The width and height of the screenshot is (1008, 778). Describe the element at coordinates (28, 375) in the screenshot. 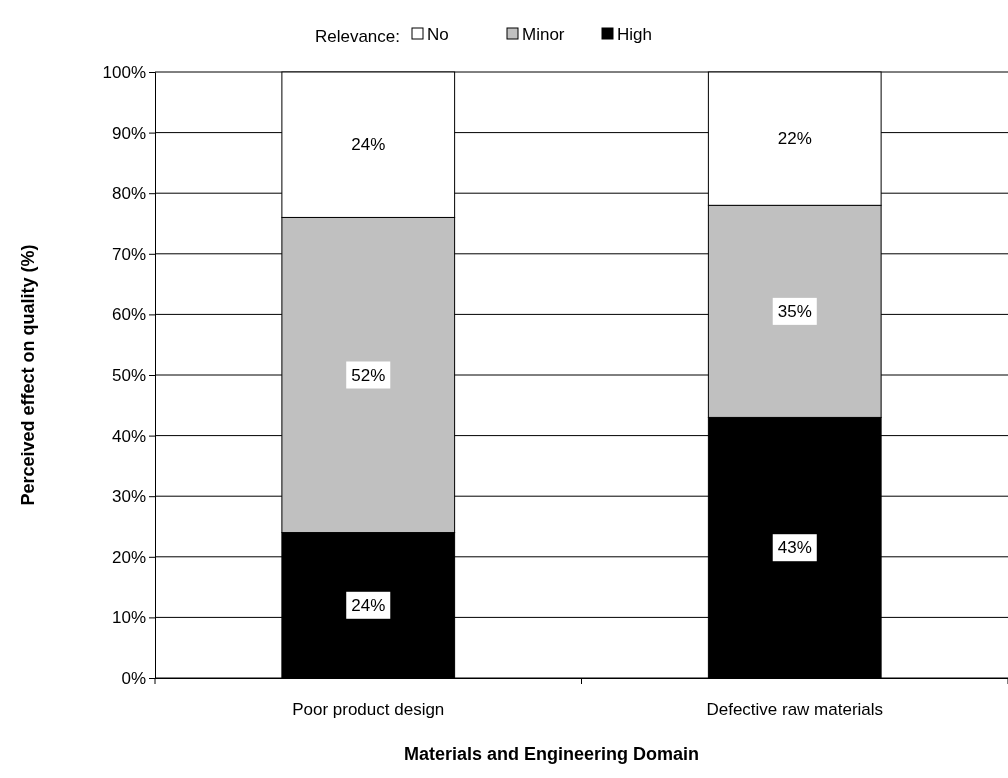

I see `y-axis-title: Perceived effect on quality (%)` at that location.